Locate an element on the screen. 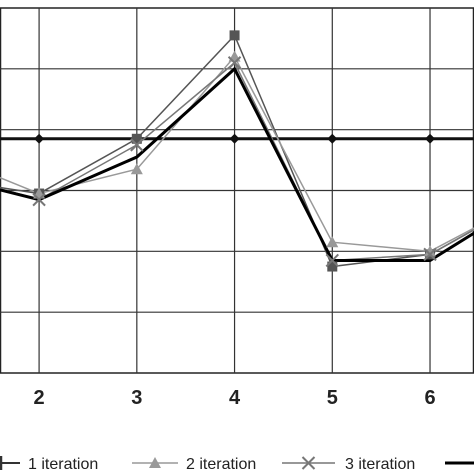 Image resolution: width=474 pixels, height=474 pixels. legend-label-1: 1 iteration is located at coordinates (63, 464).